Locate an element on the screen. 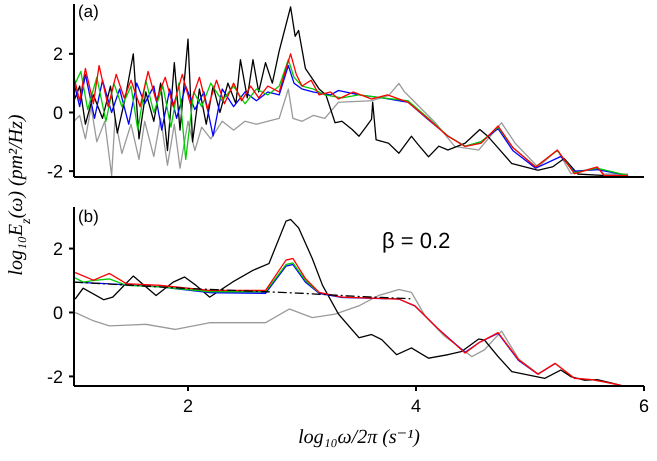 This screenshot has height=461, width=657. annotation: β = 0.2 is located at coordinates (416, 241).